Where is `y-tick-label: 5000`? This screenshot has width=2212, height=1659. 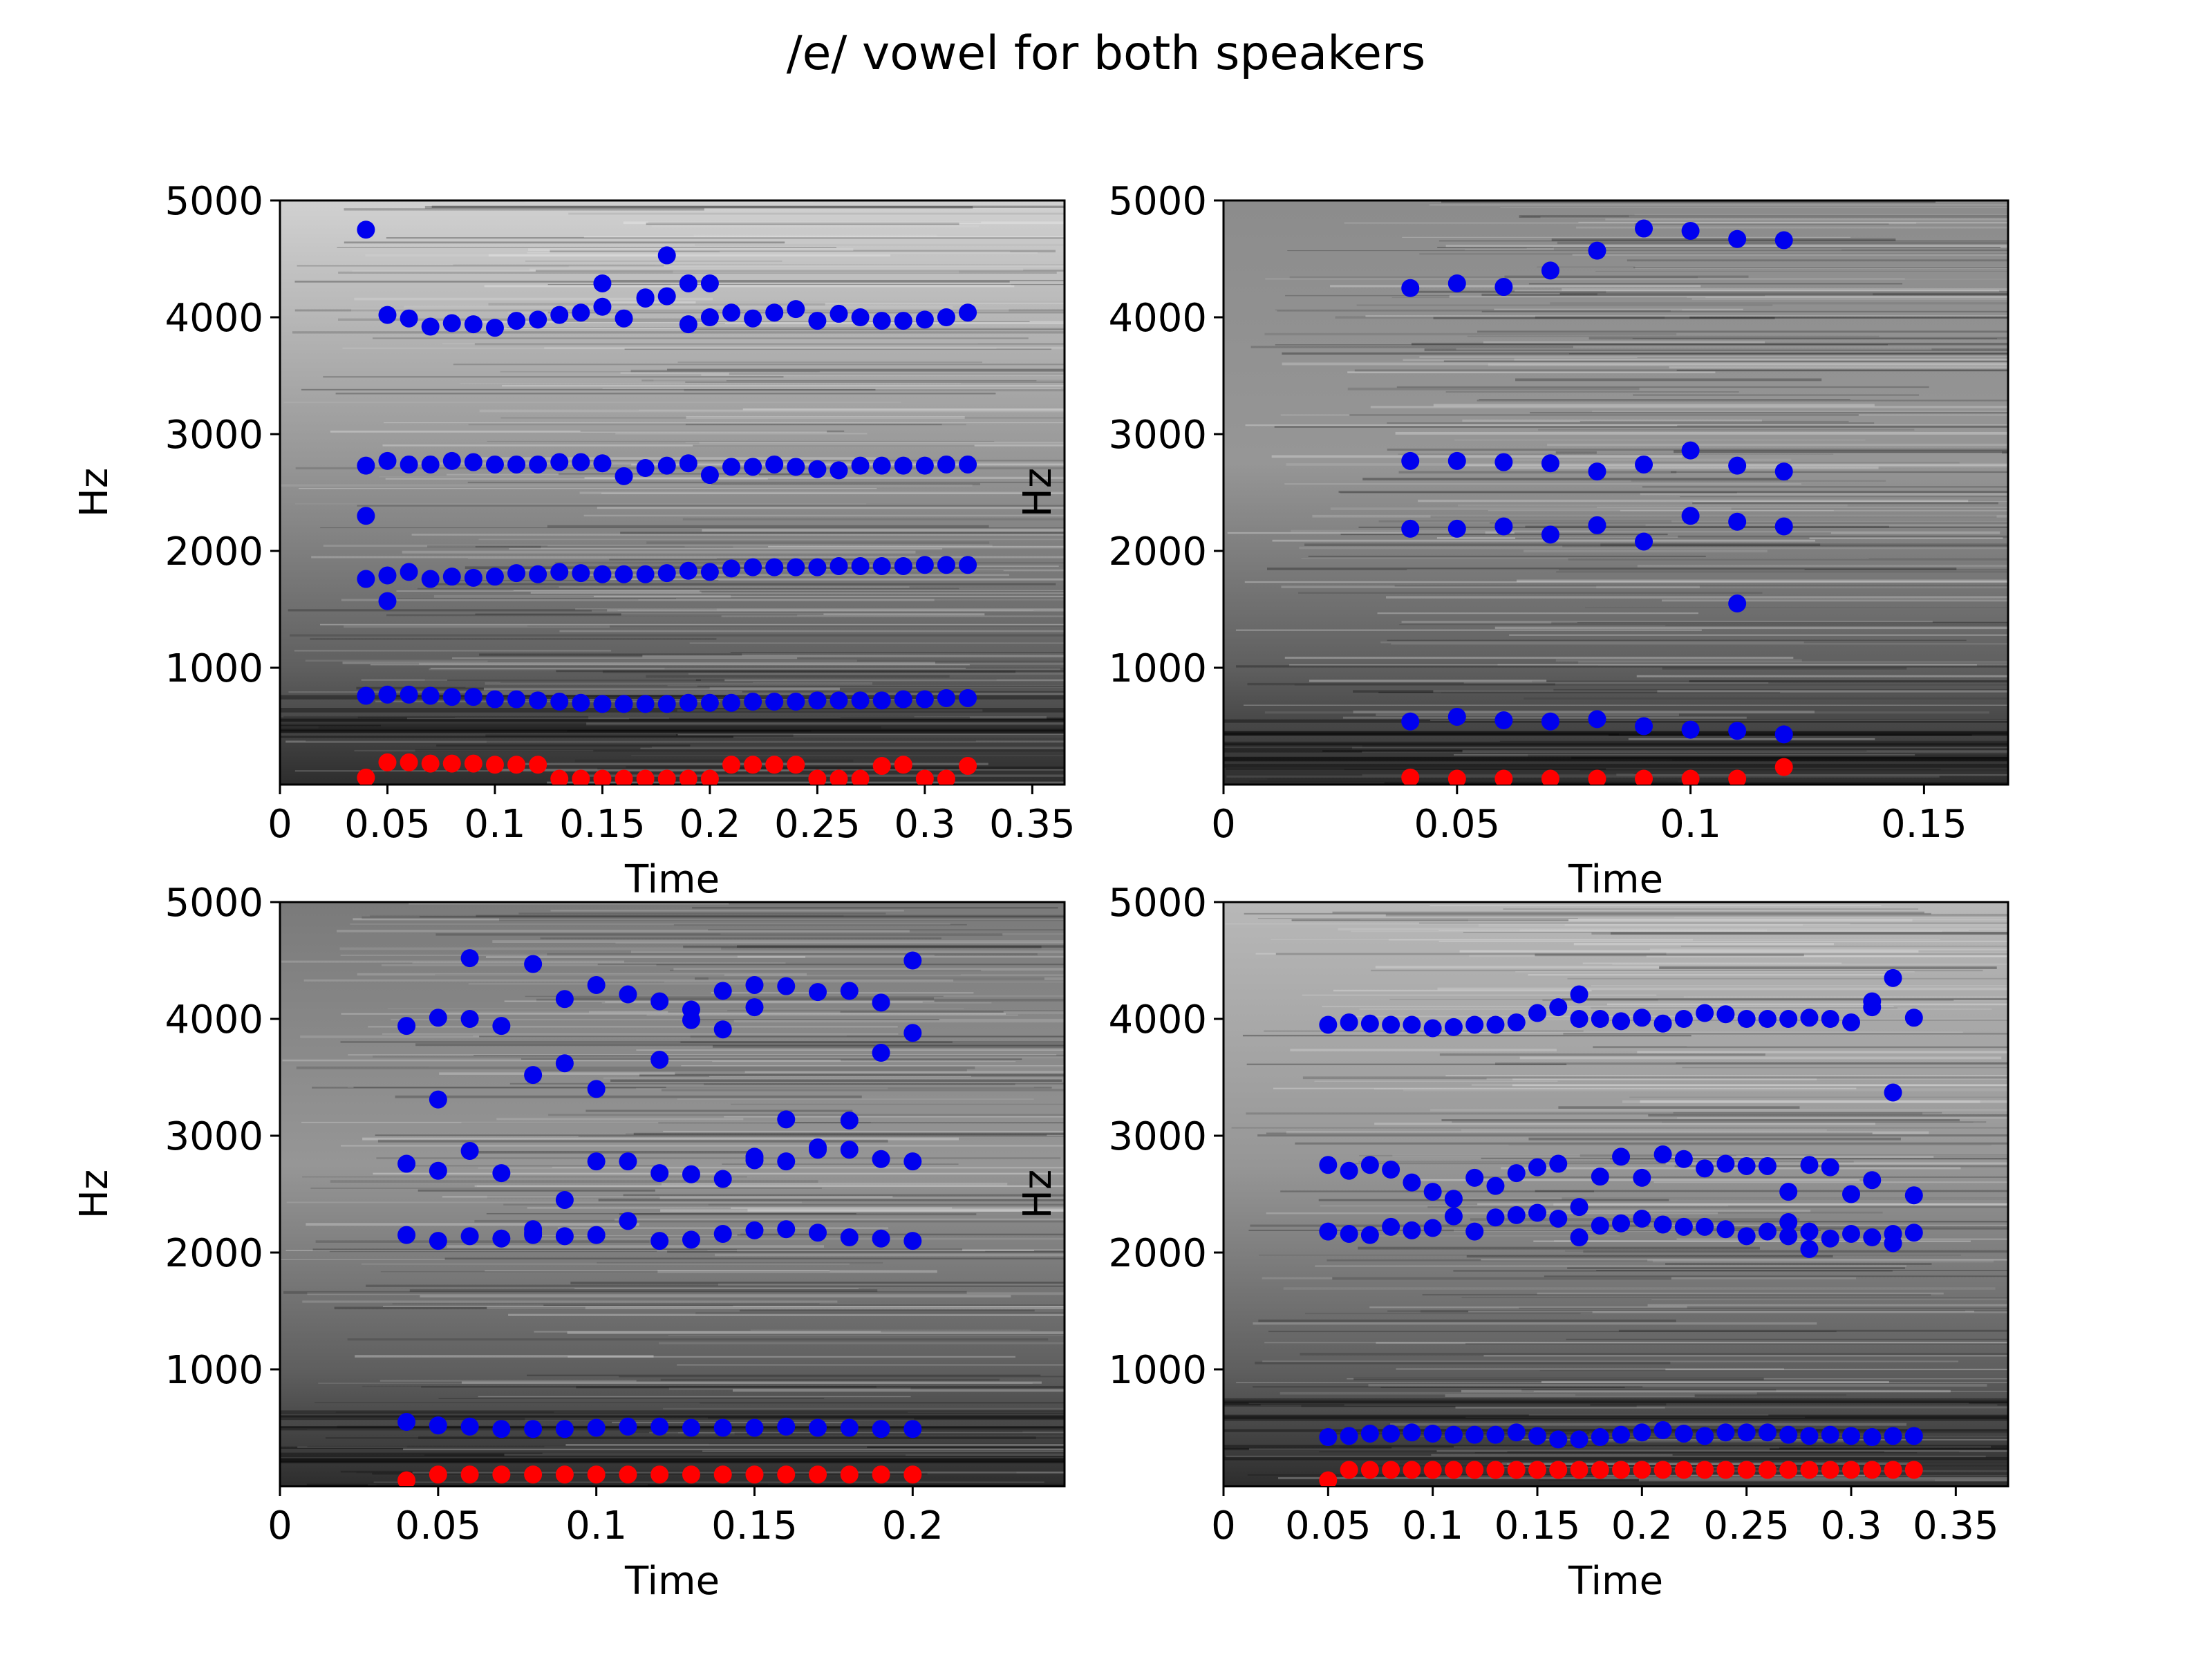
y-tick-label: 5000 is located at coordinates (1157, 201).